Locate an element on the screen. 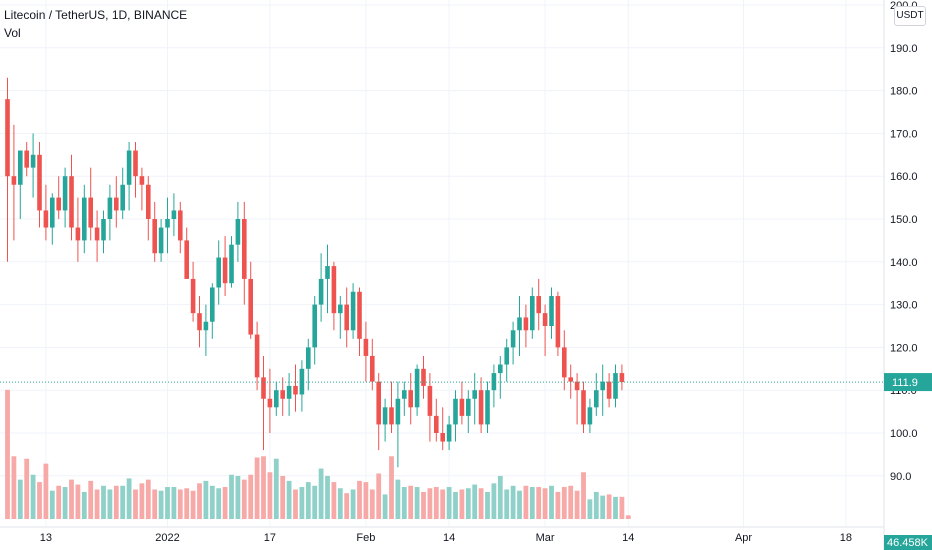 This screenshot has width=932, height=550. volume-legend: Vol is located at coordinates (12, 33).